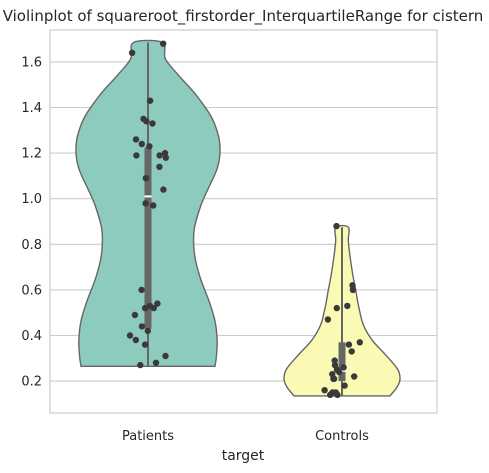 The image size is (489, 473). What do you see at coordinates (245, 436) in the screenshot?
I see `x-tick-labels: Patients Controls` at bounding box center [245, 436].